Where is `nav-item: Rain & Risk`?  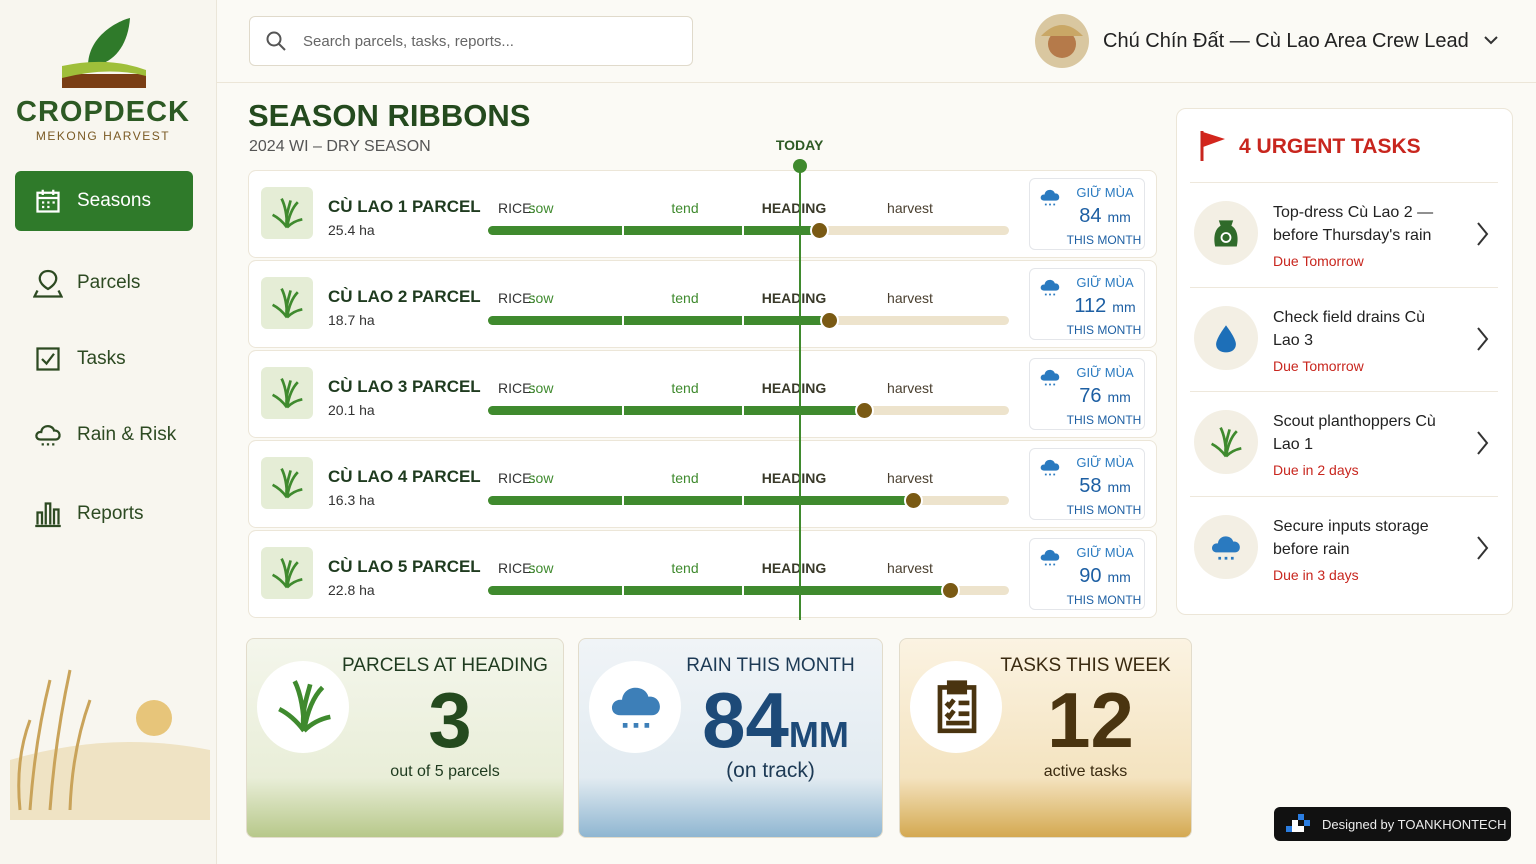
nav-item: Rain & Risk is located at coordinates (104, 435).